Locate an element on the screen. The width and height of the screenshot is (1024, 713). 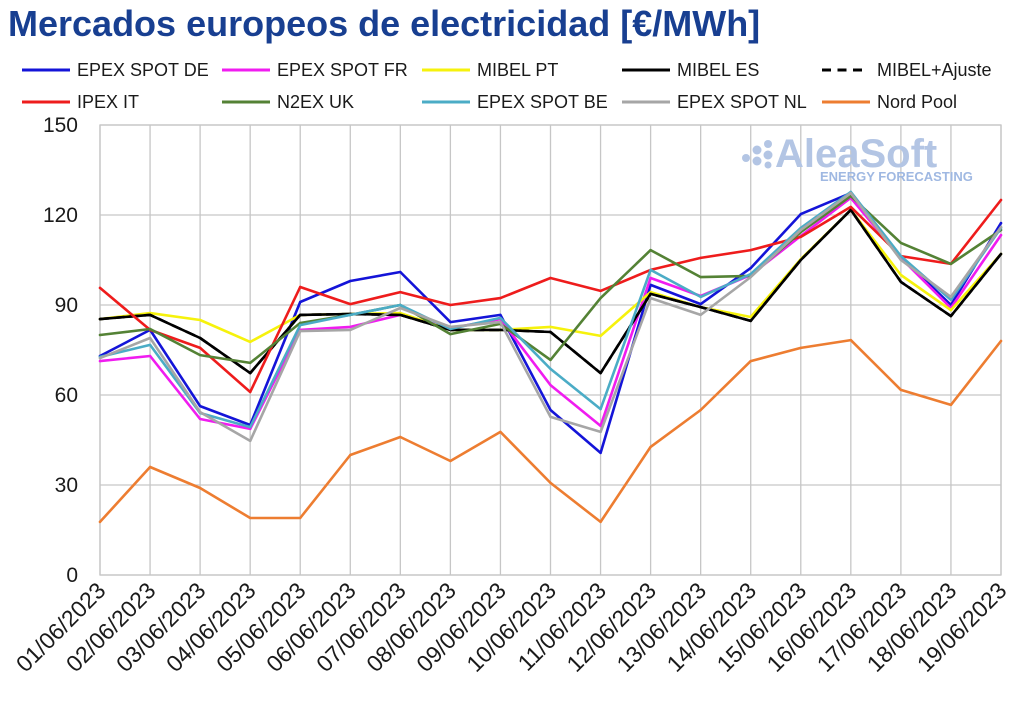
legend-label: N2EX UK is located at coordinates (315, 102).